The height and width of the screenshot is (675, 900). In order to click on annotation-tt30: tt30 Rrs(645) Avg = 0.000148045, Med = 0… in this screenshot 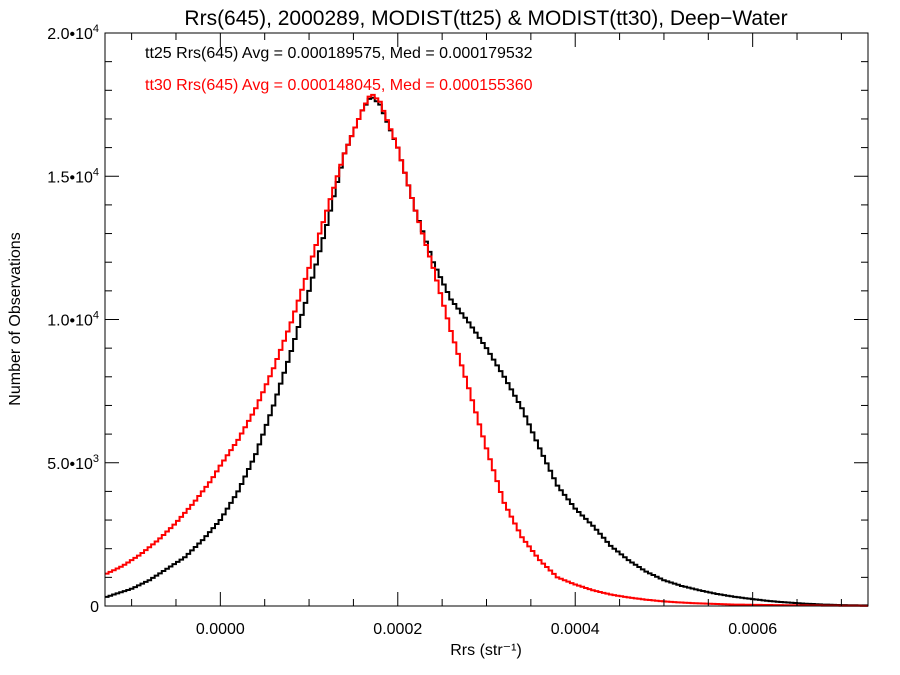, I will do `click(339, 85)`.